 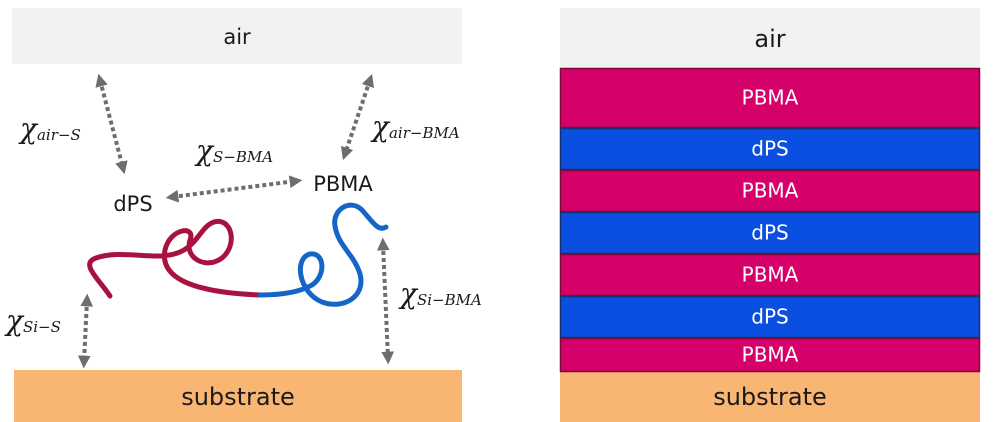 What do you see at coordinates (323, 254) in the screenshot?
I see `dps-chain` at bounding box center [323, 254].